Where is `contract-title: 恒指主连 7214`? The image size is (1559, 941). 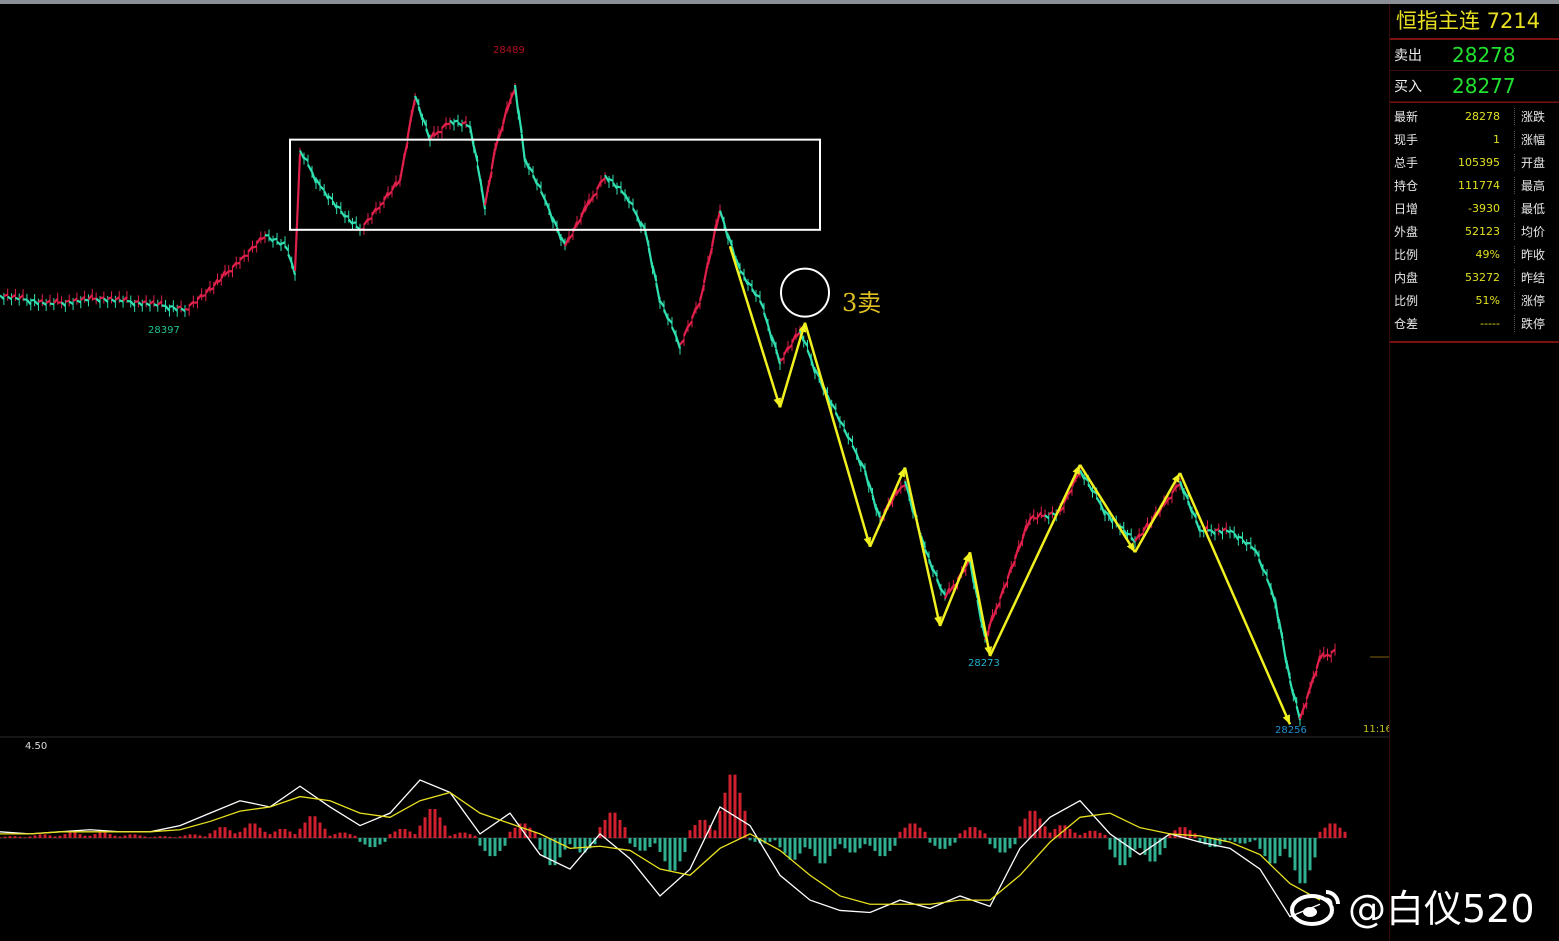 contract-title: 恒指主连 7214 is located at coordinates (1474, 22).